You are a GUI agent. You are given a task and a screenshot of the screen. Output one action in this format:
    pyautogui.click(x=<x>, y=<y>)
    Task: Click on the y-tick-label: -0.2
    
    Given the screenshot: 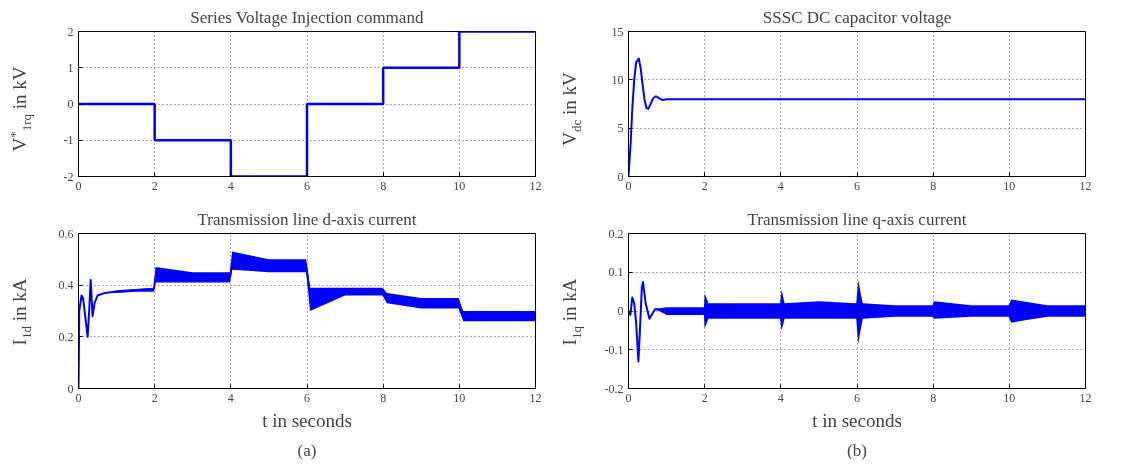 What is the action you would take?
    pyautogui.click(x=614, y=388)
    